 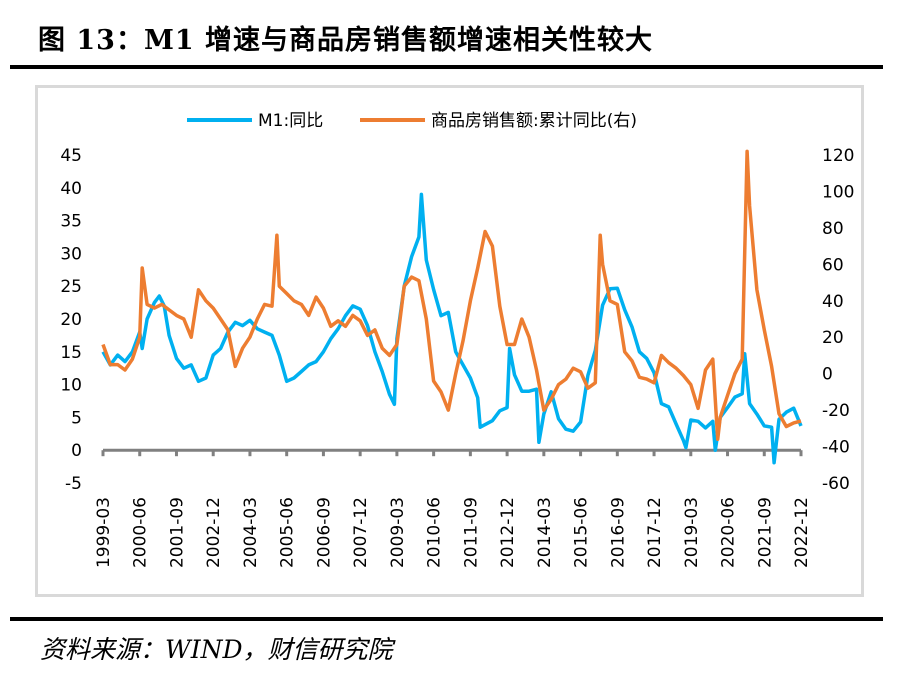 What do you see at coordinates (104, 532) in the screenshot?
I see `x-tick-label: 1999-03` at bounding box center [104, 532].